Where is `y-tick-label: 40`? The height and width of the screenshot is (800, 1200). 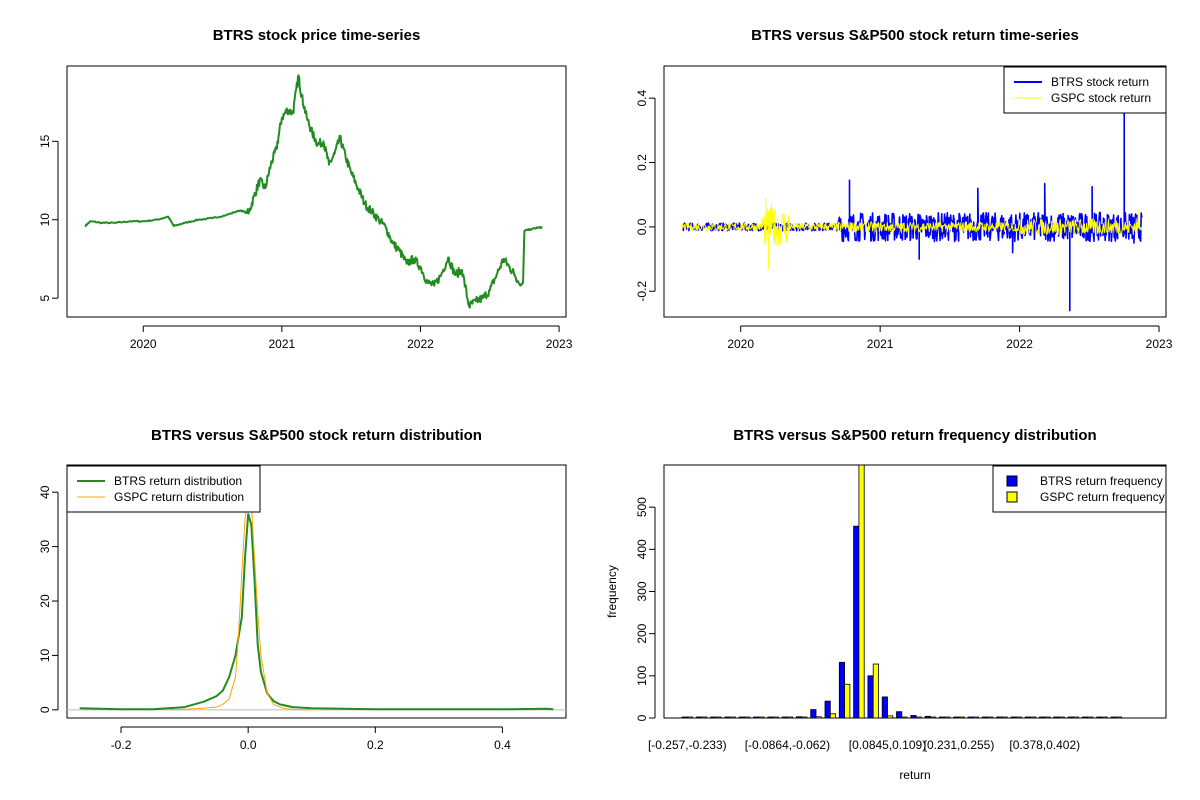 y-tick-label: 40 is located at coordinates (45, 492).